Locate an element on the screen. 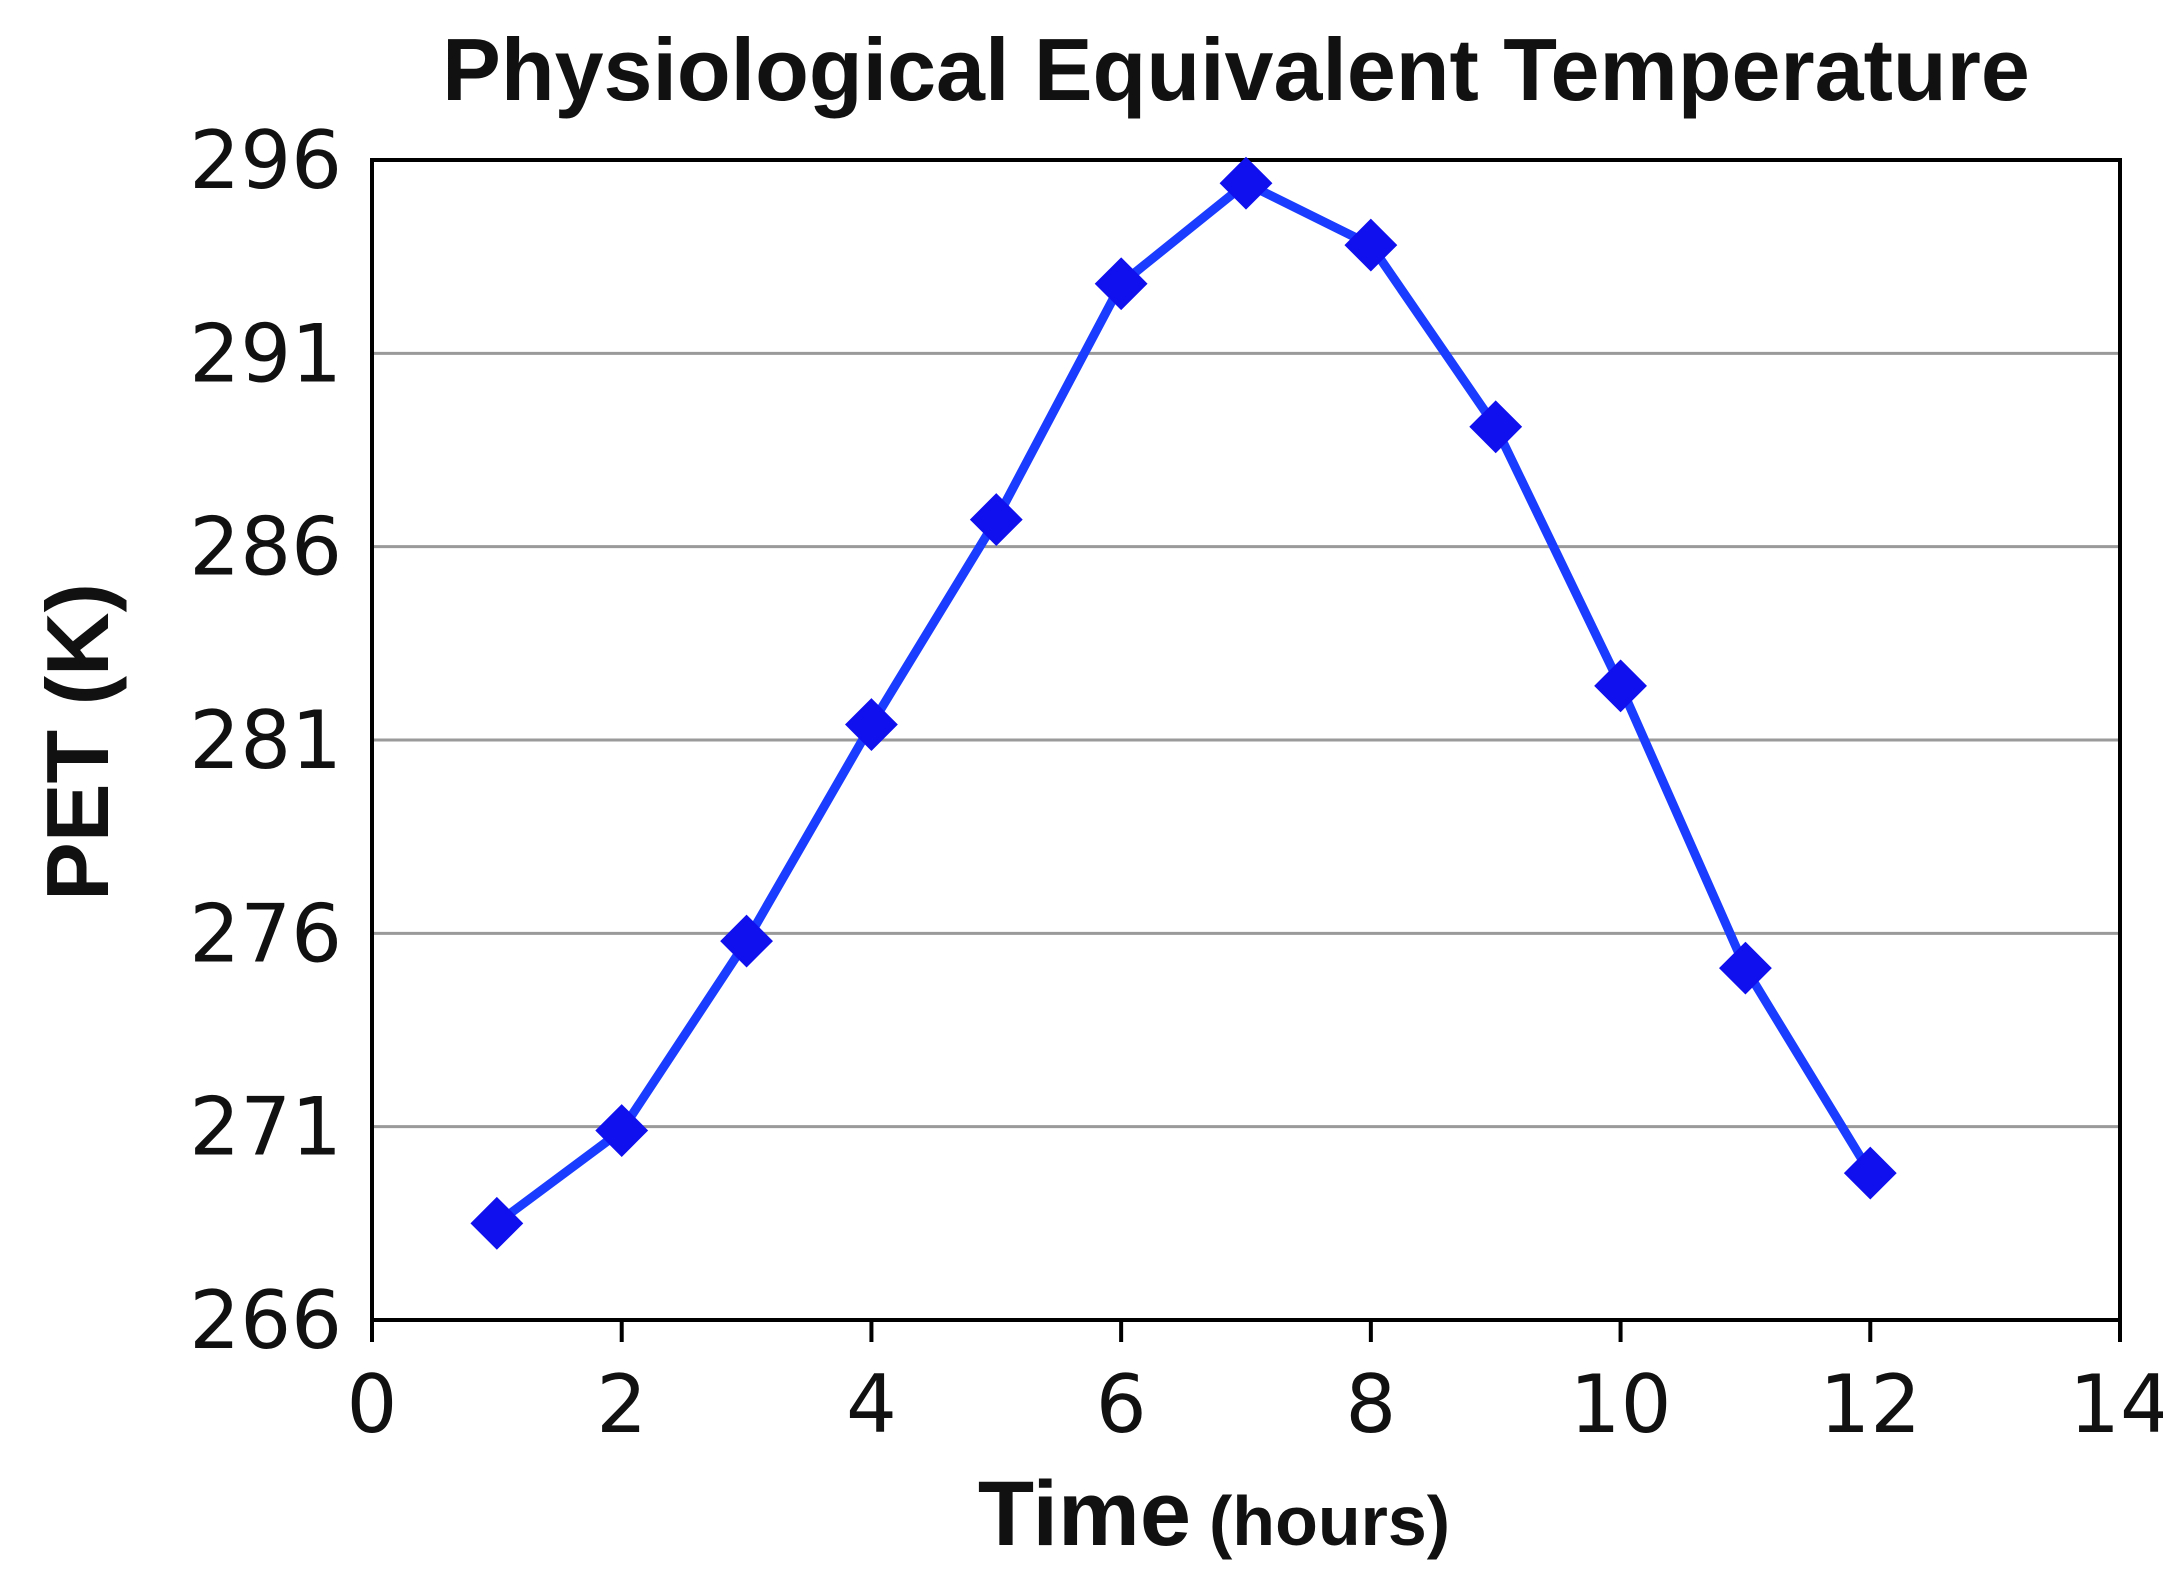  y-tick-label-286: 286 is located at coordinates (265, 547).